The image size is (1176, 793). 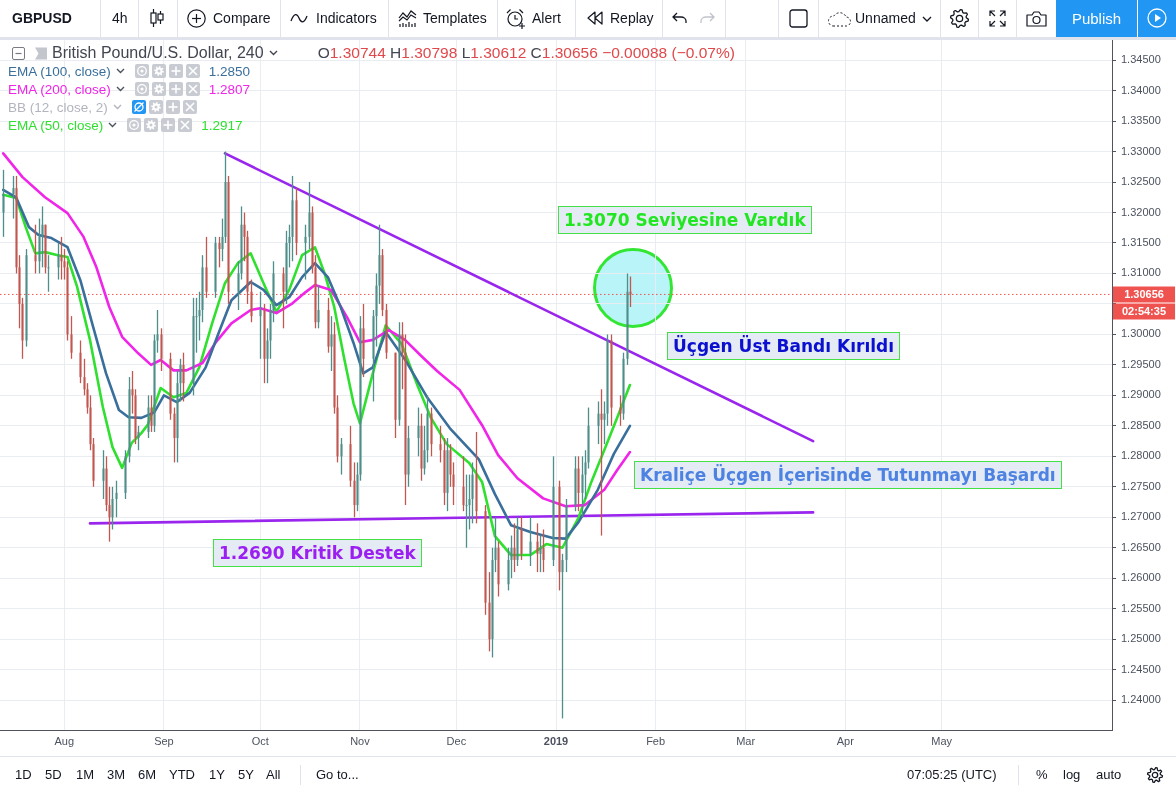 What do you see at coordinates (656, 740) in the screenshot?
I see `x-tick-label: Feb` at bounding box center [656, 740].